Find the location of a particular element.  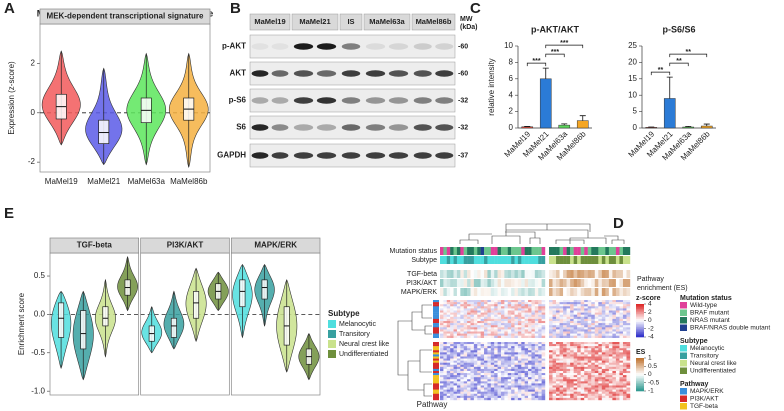

y-tick-label: 2 is located at coordinates (511, 111).